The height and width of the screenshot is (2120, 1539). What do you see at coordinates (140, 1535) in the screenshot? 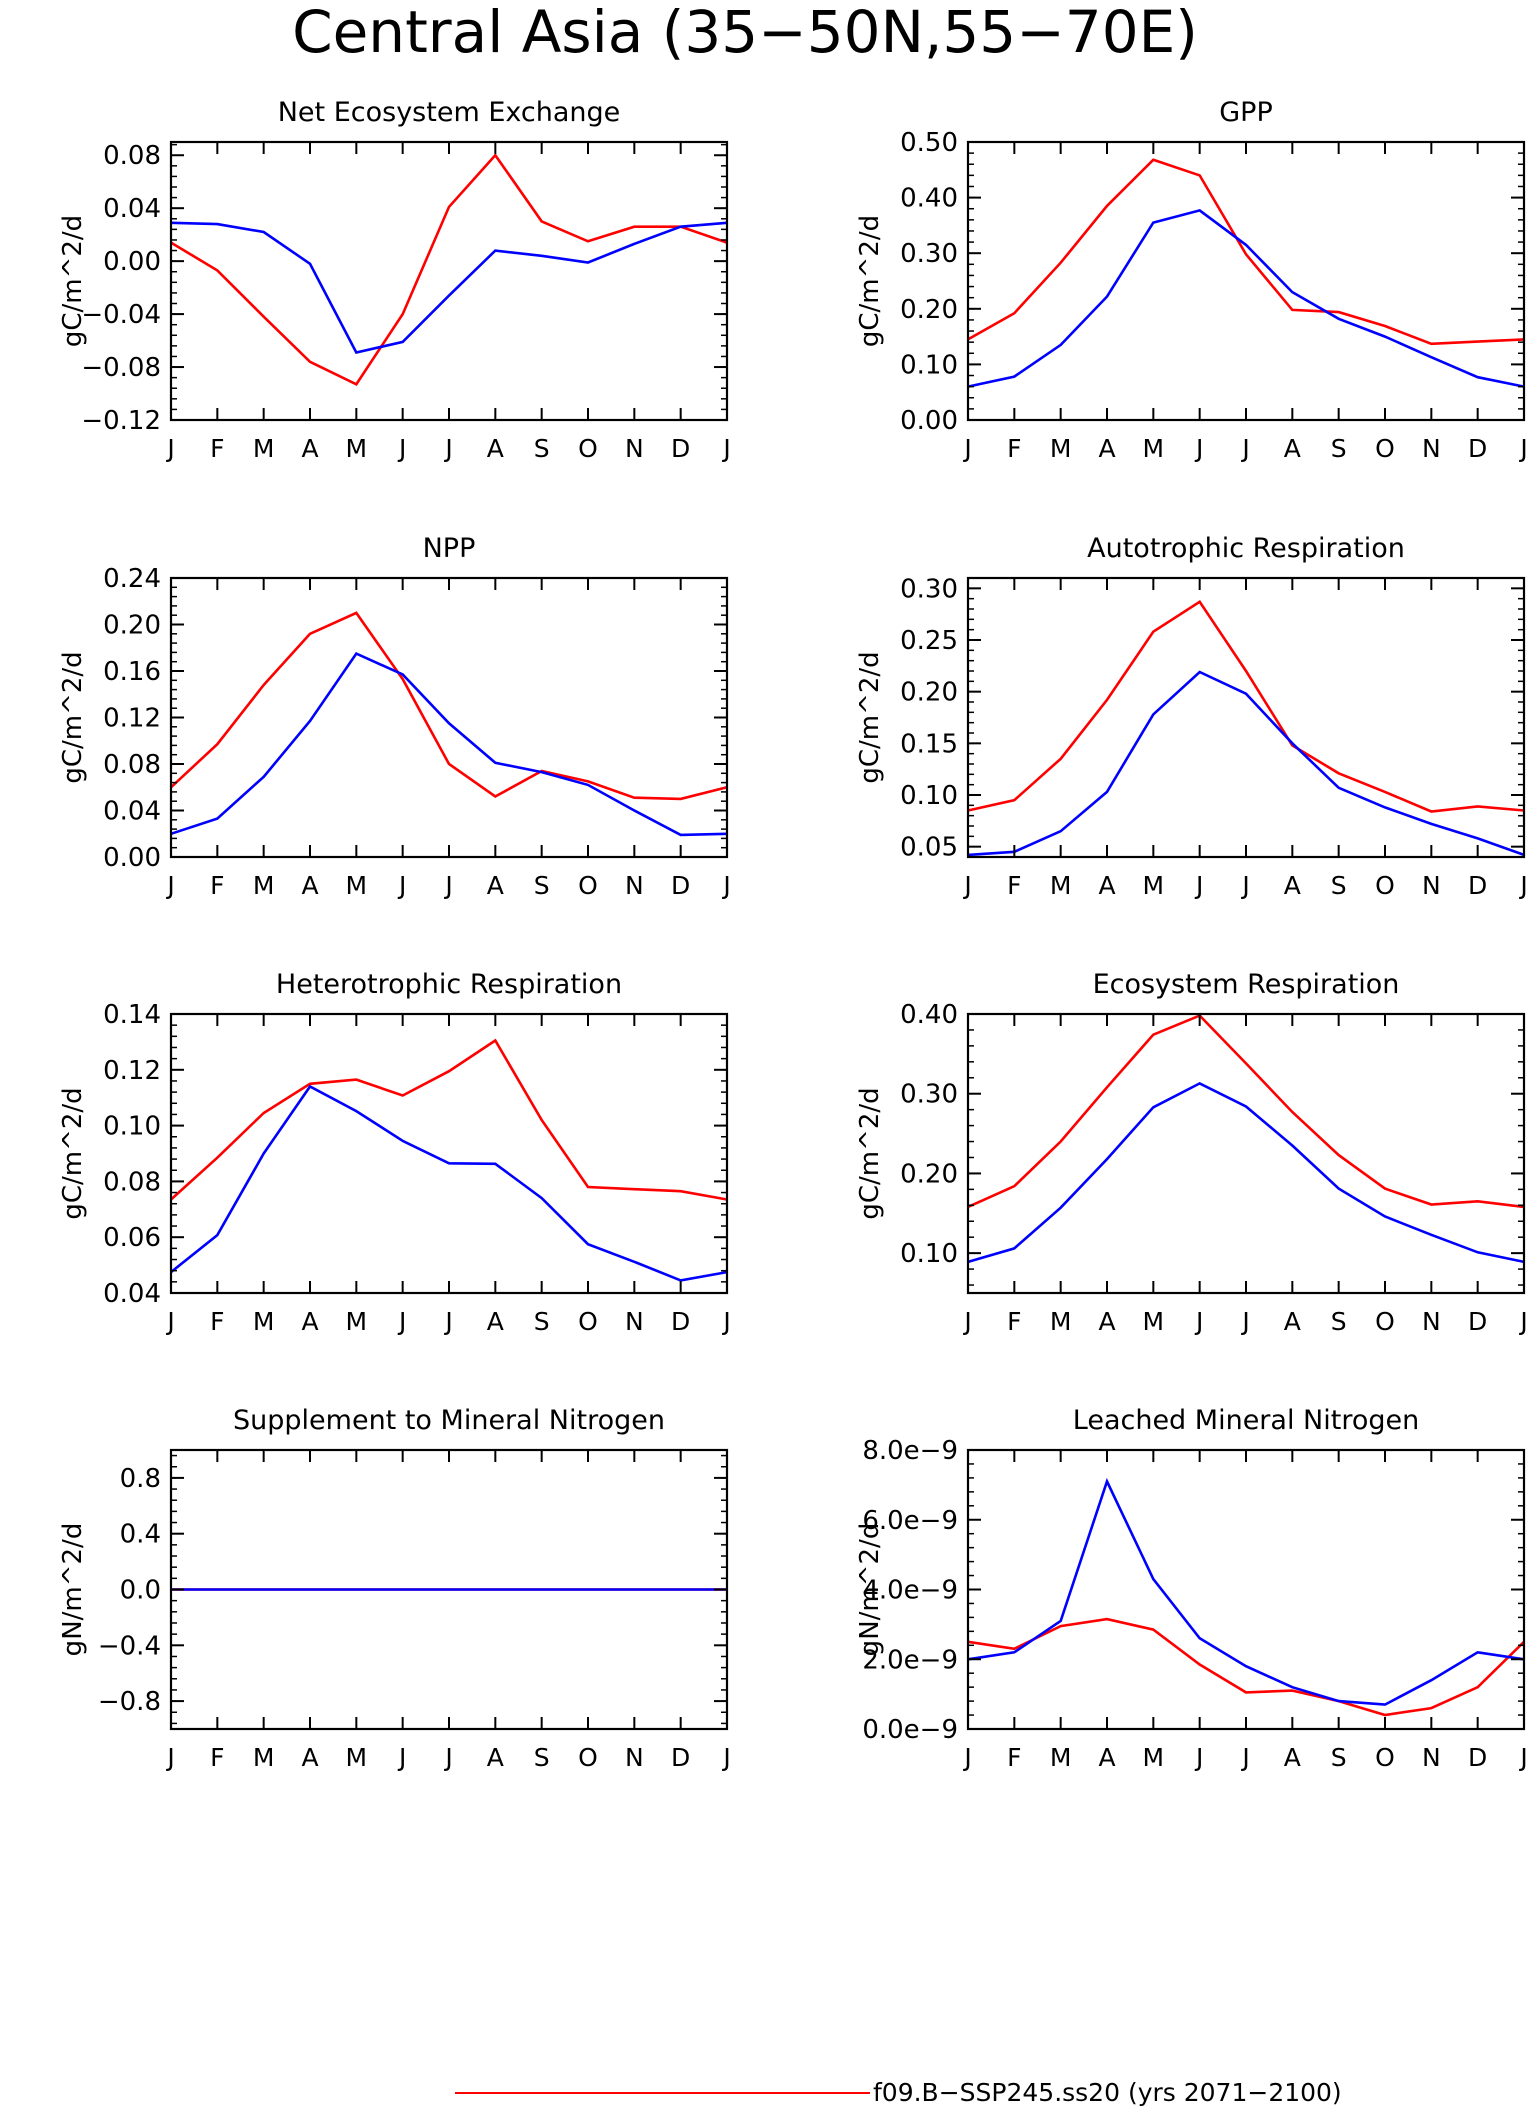
I see `y-tick-label: 0.4` at bounding box center [140, 1535].